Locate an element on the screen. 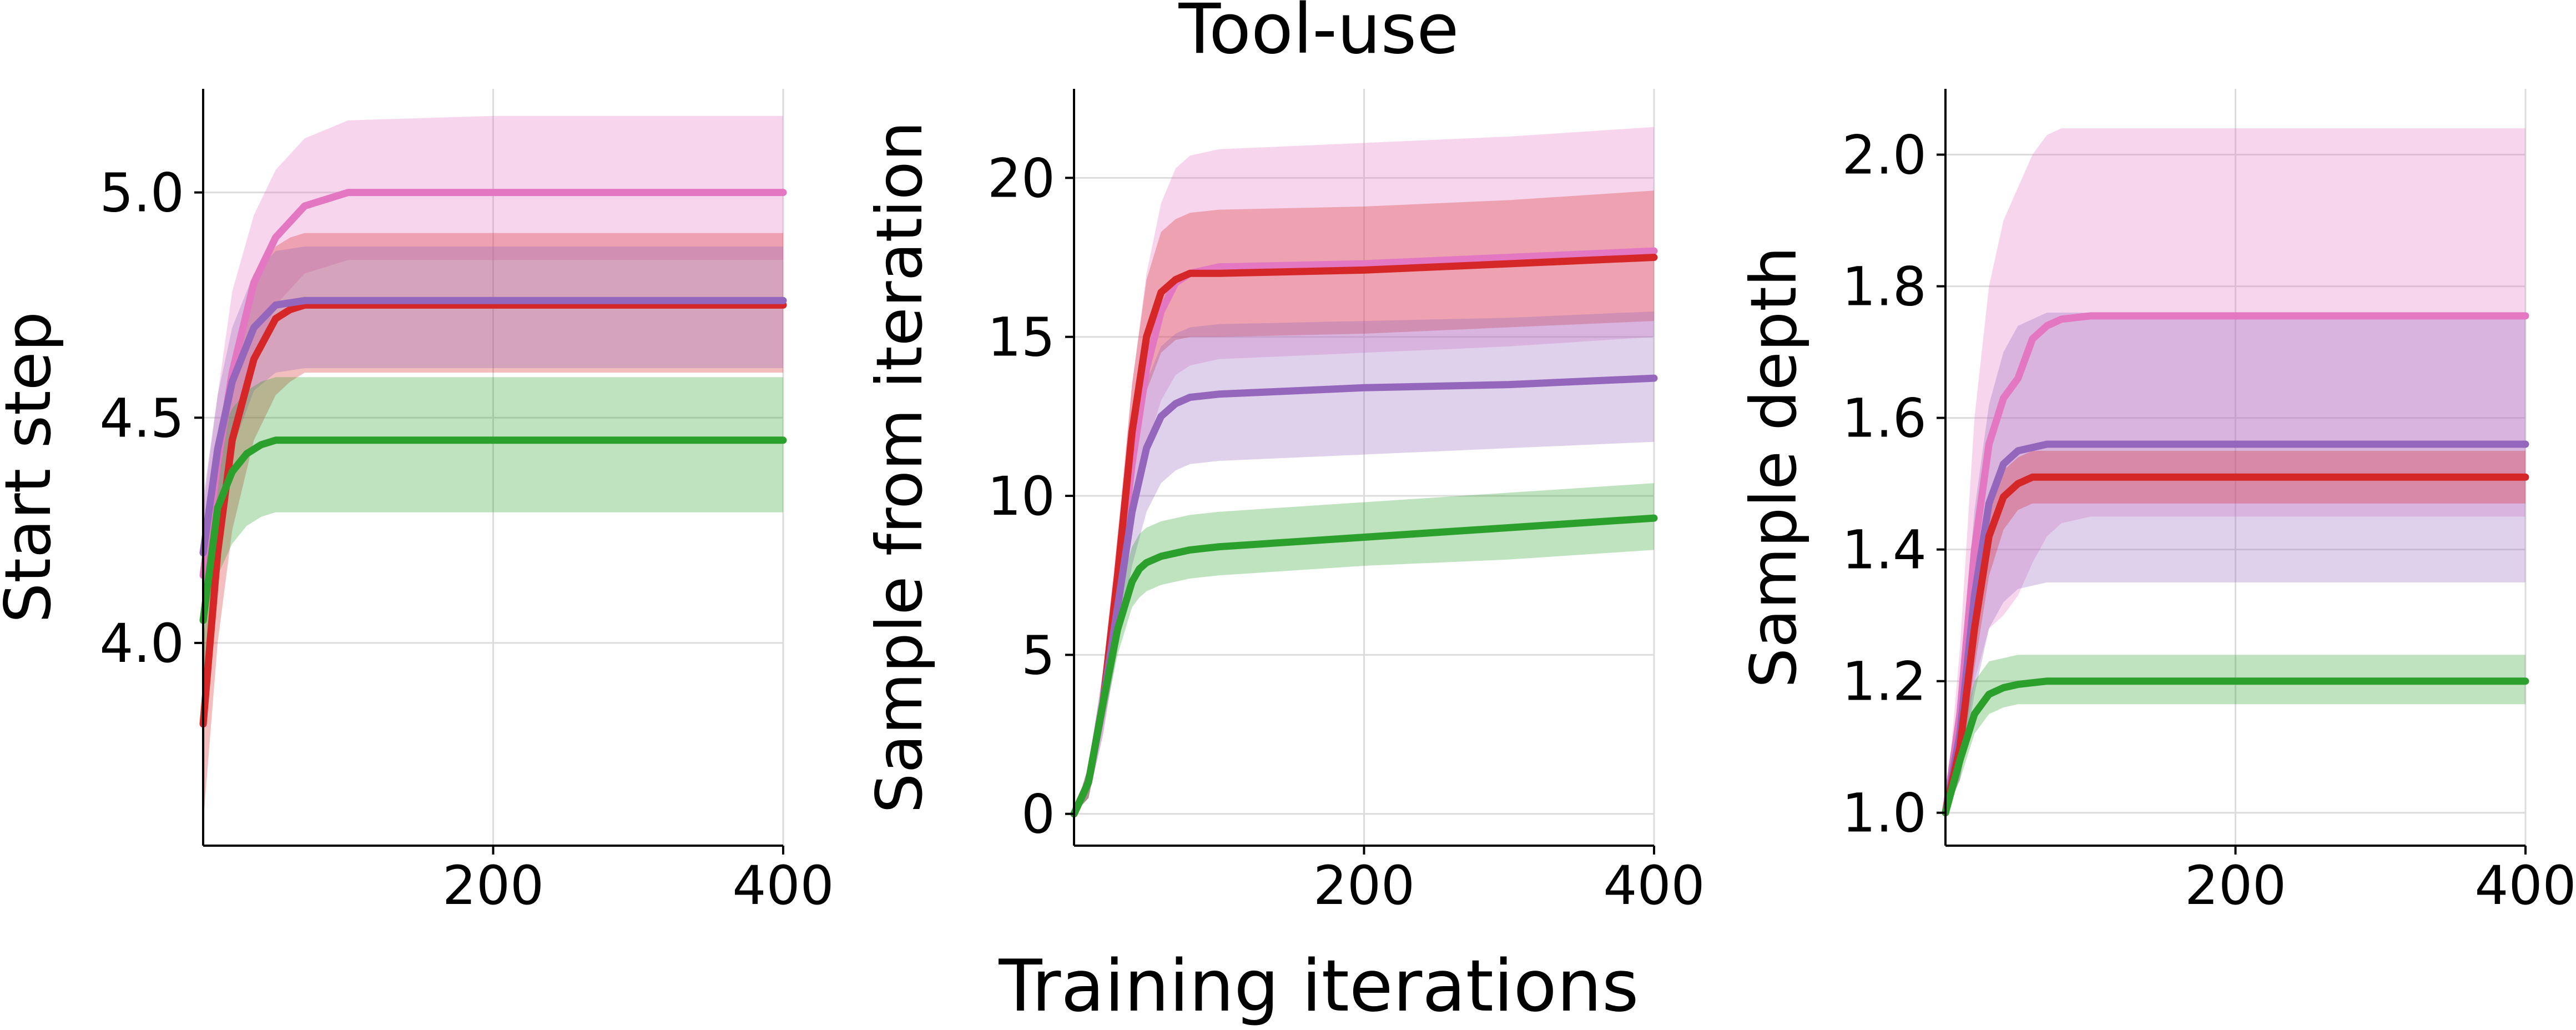  sample-from-iteration-purple-band is located at coordinates (1364, 563).